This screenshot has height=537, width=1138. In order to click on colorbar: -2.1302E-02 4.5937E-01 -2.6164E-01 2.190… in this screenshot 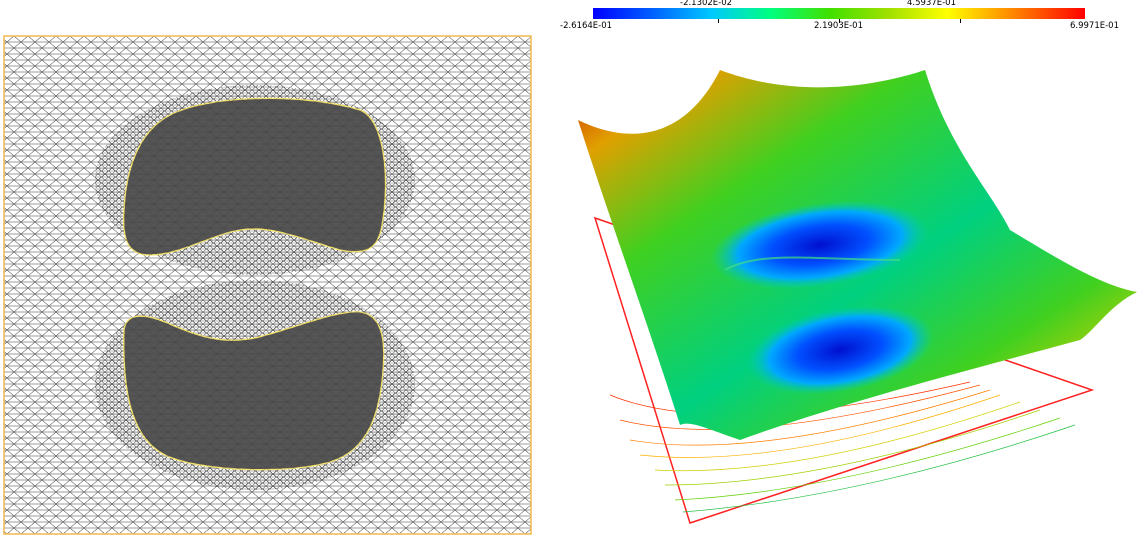, I will do `click(849, 20)`.